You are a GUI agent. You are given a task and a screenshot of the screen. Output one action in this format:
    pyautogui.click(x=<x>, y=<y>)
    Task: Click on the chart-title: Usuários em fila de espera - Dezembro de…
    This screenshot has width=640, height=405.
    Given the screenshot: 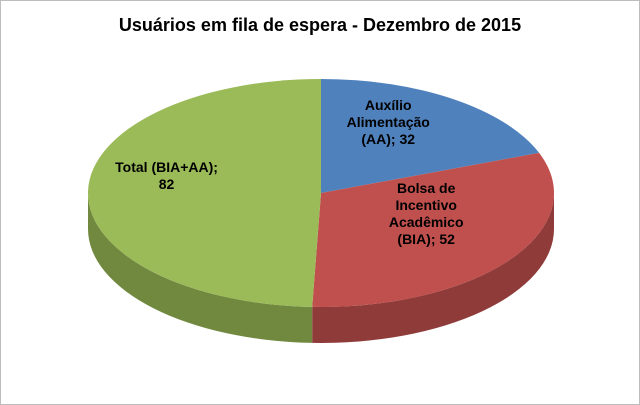 What is the action you would take?
    pyautogui.click(x=320, y=25)
    